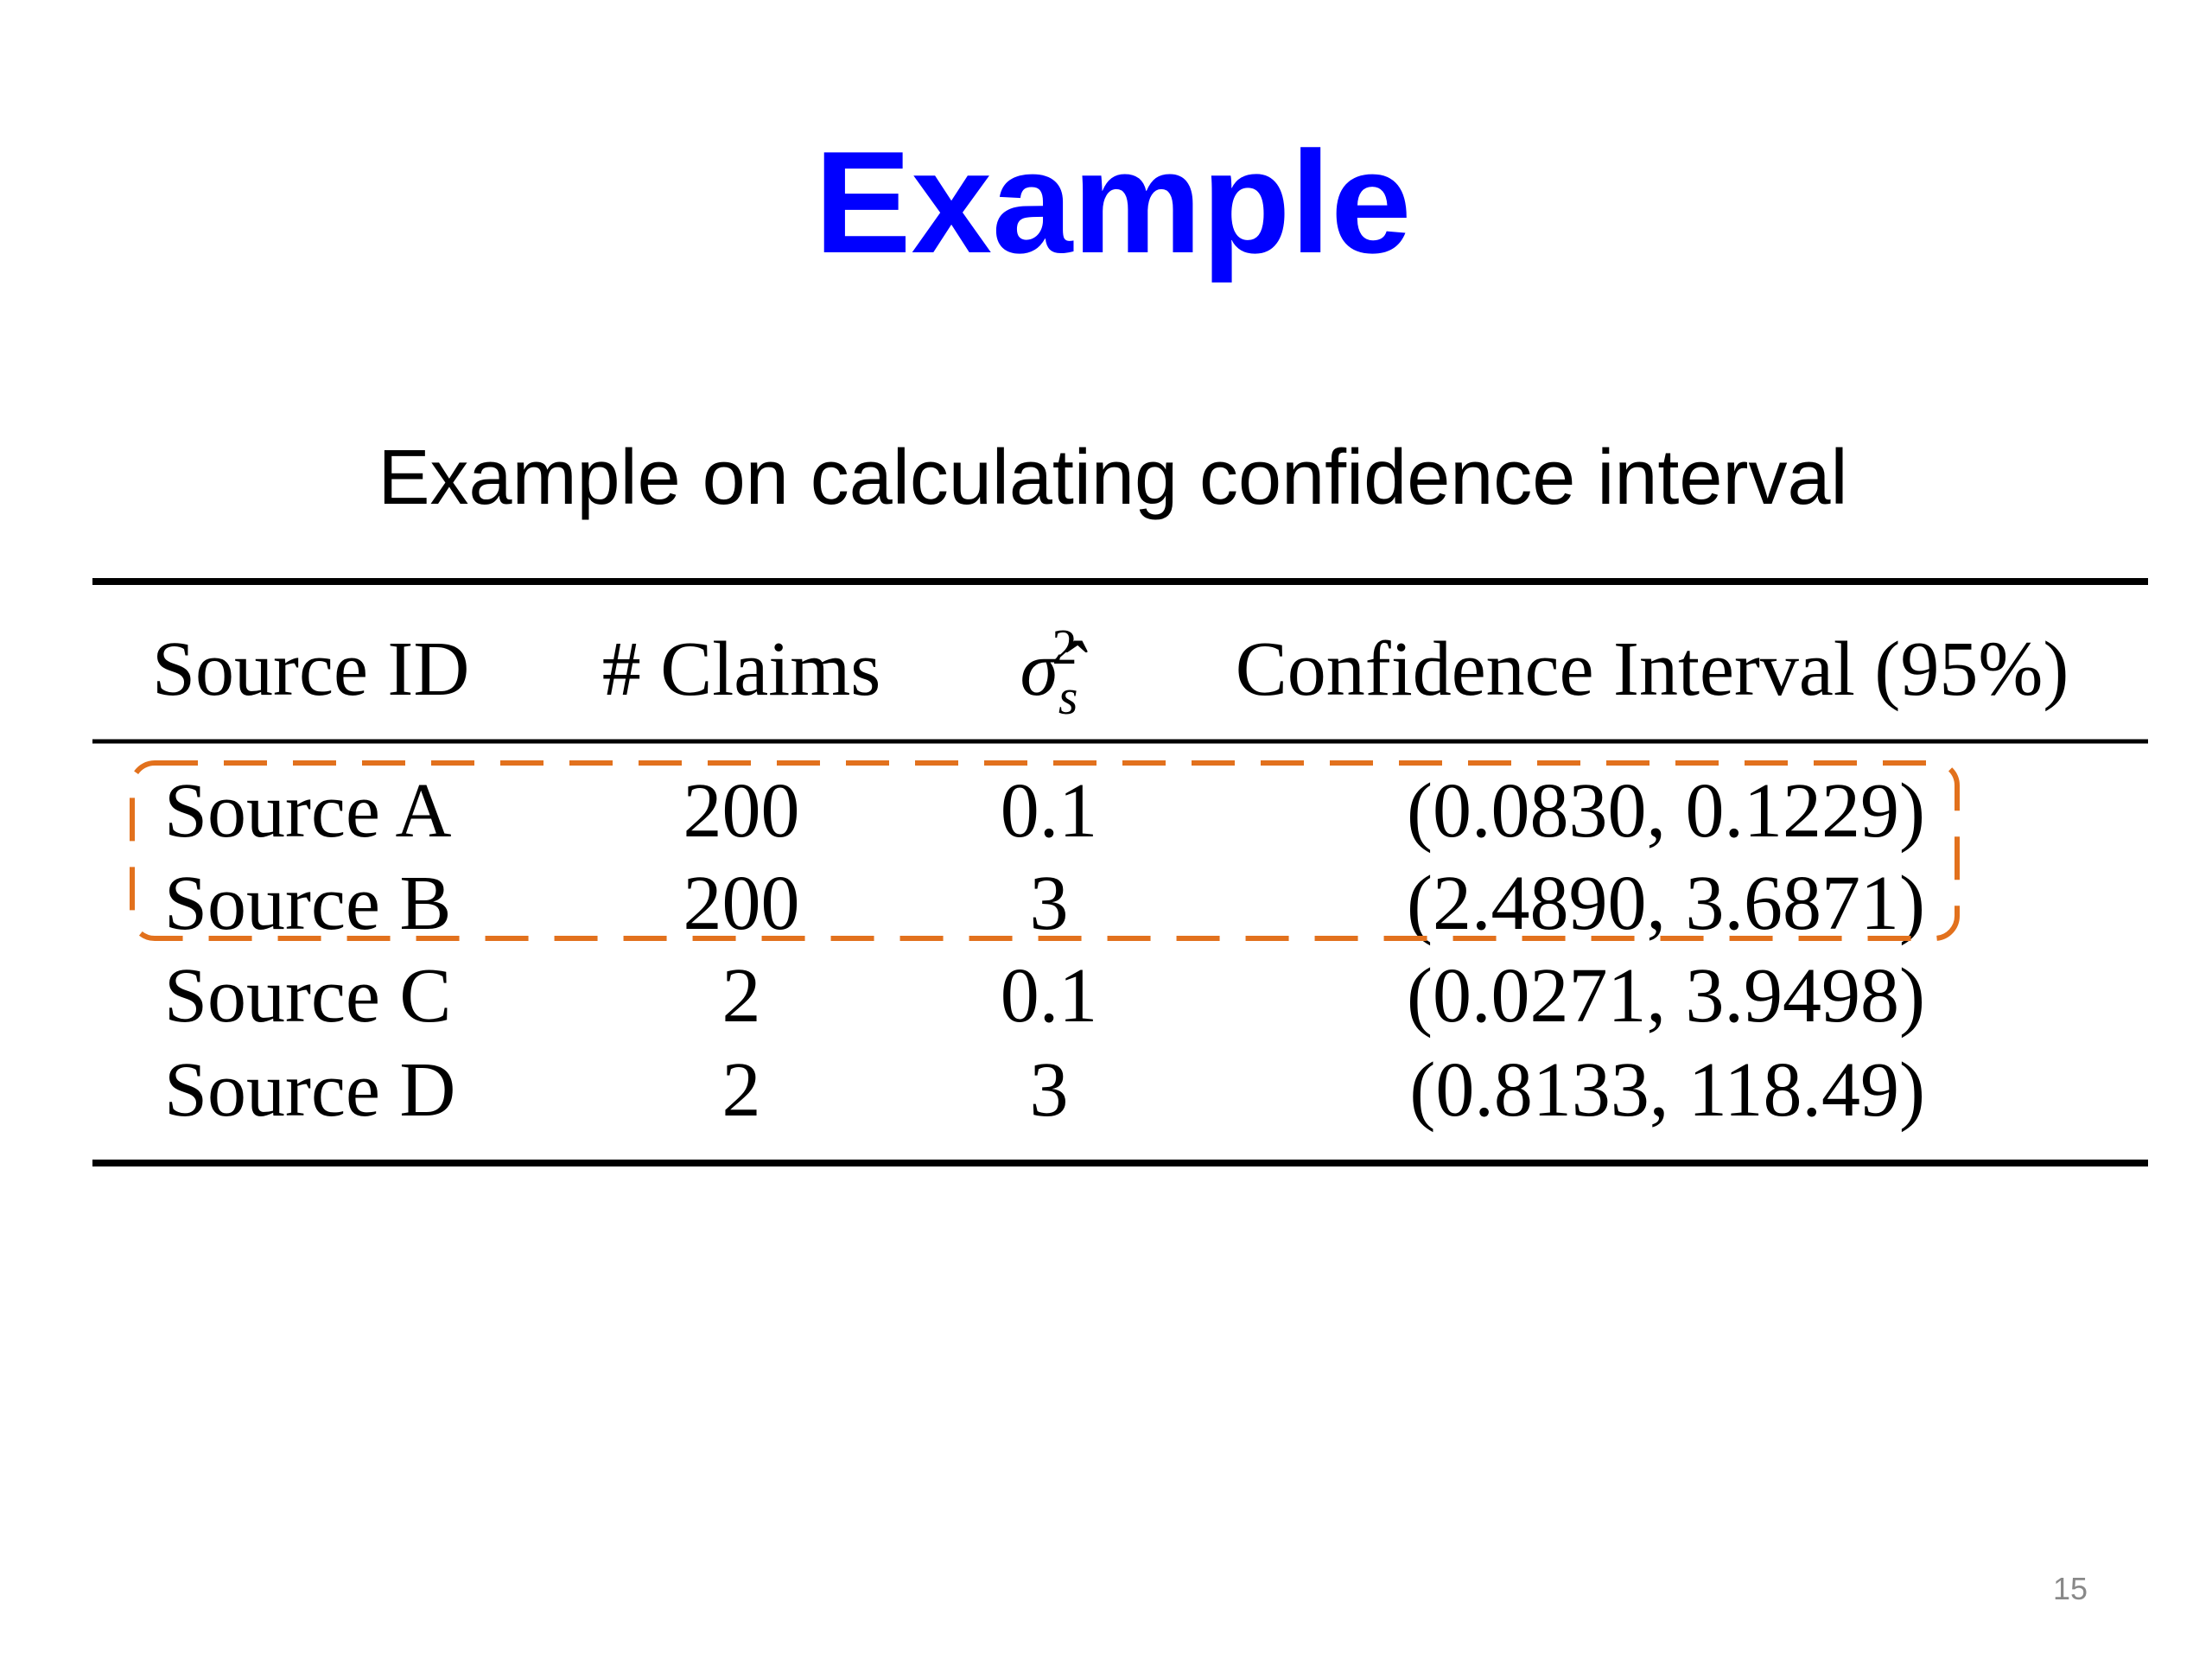 The image size is (2212, 1659). What do you see at coordinates (309, 1090) in the screenshot?
I see `table-cell: Source D` at bounding box center [309, 1090].